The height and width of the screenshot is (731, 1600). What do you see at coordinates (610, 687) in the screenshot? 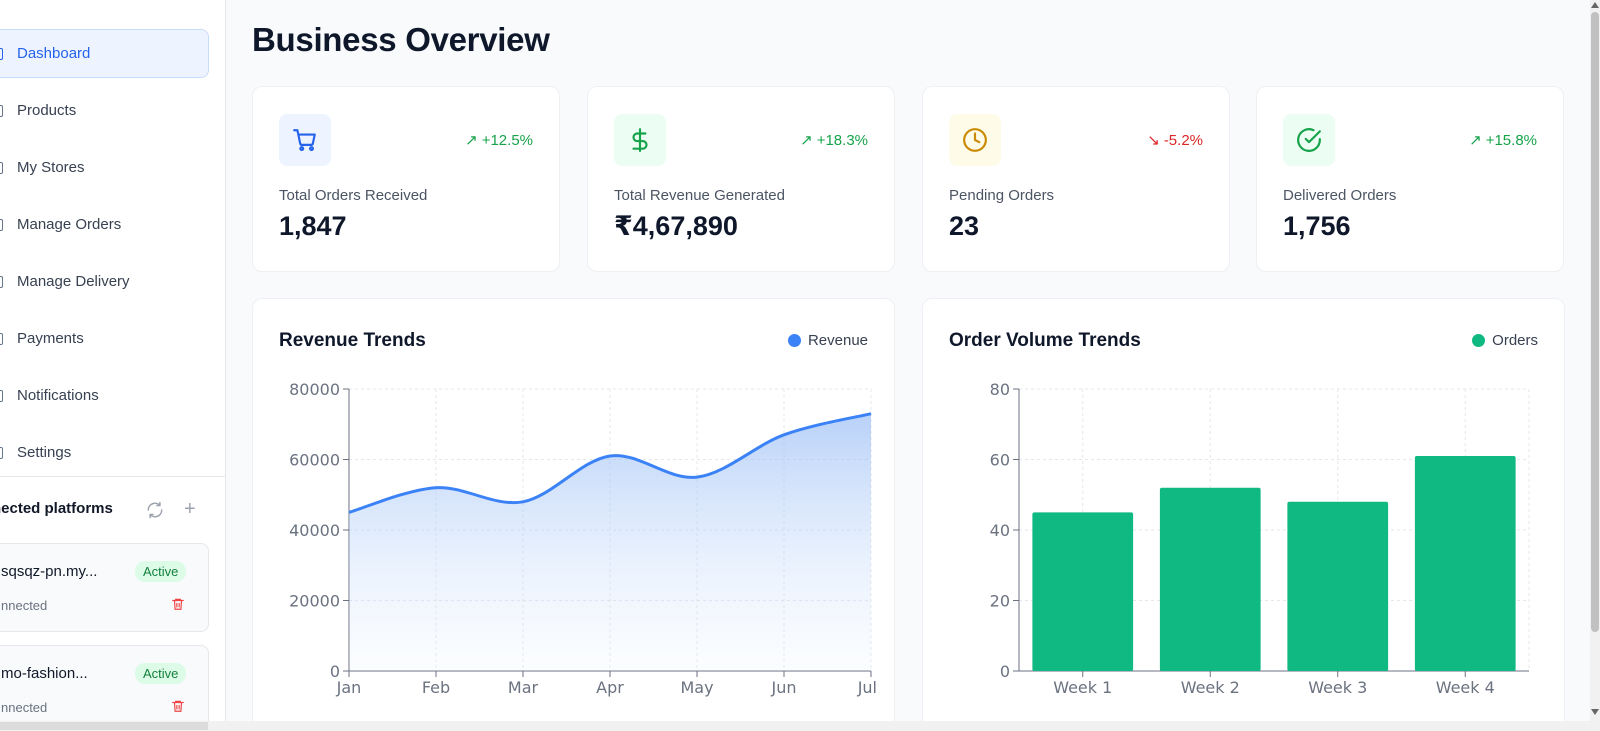
I see `x-tick-label: Apr` at bounding box center [610, 687].